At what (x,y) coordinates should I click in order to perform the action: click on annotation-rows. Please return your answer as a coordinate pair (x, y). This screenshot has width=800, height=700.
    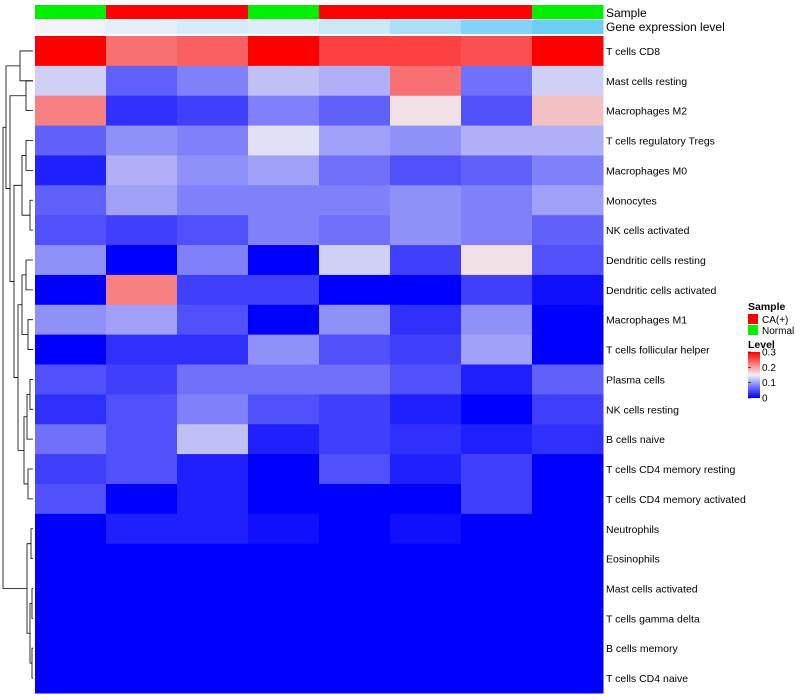
    Looking at the image, I should click on (319, 19).